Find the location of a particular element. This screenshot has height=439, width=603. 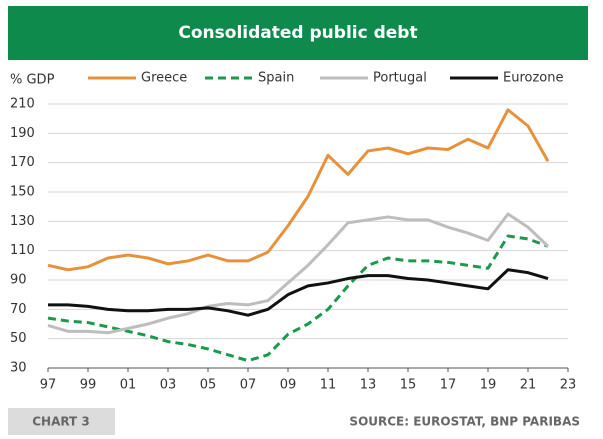

x-tick-label: 09 is located at coordinates (288, 385).